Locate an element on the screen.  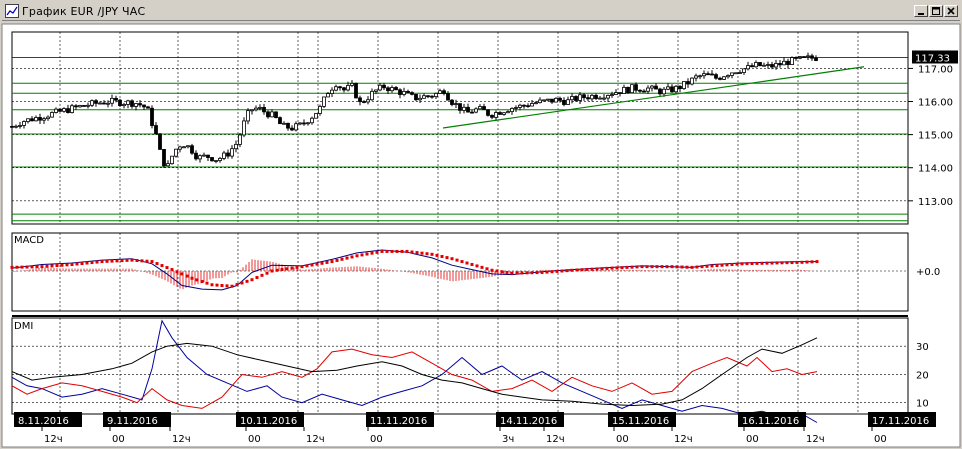
date-label: 17.11.2016 is located at coordinates (900, 421).